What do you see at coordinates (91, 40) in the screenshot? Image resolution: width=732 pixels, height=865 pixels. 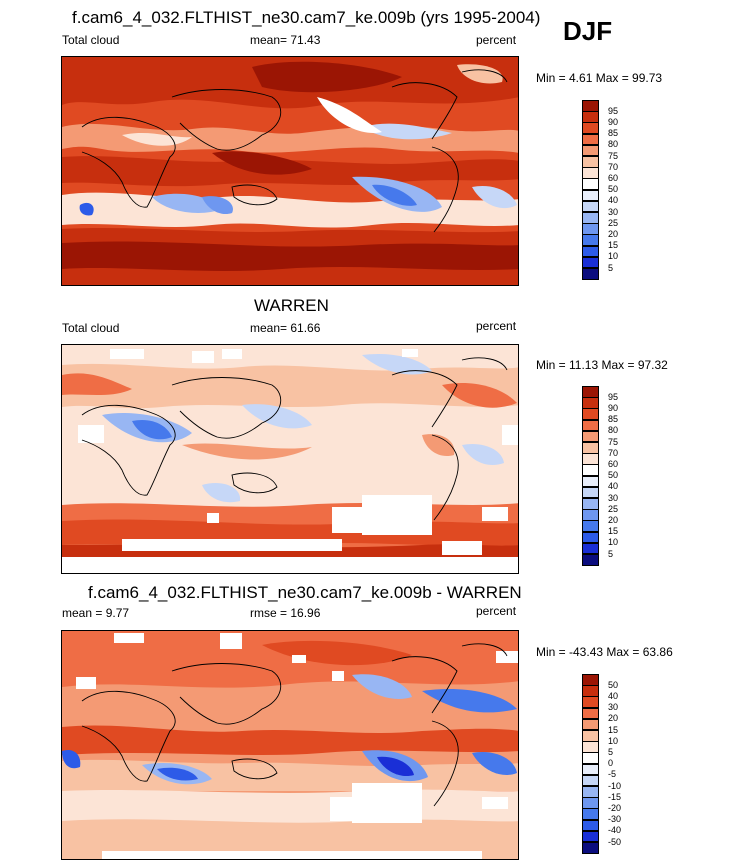 I see `panel-1-variable-label: Total cloud` at bounding box center [91, 40].